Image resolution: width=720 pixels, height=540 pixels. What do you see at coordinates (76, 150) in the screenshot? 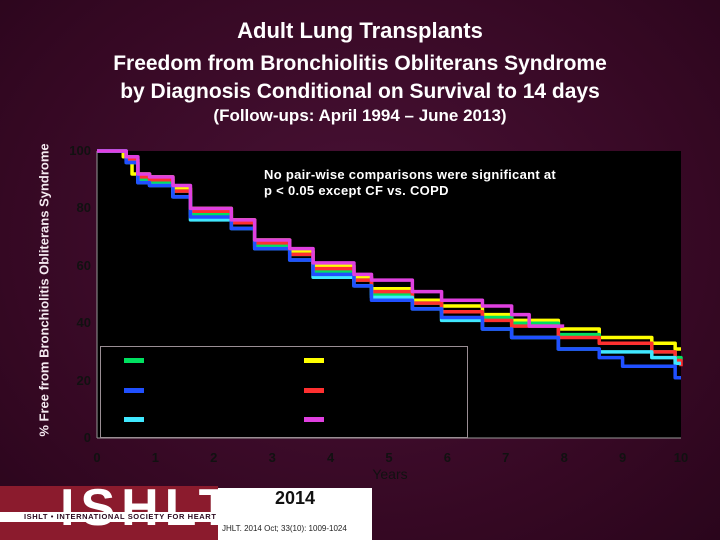
I see `y-tick-label: 100` at bounding box center [76, 150].